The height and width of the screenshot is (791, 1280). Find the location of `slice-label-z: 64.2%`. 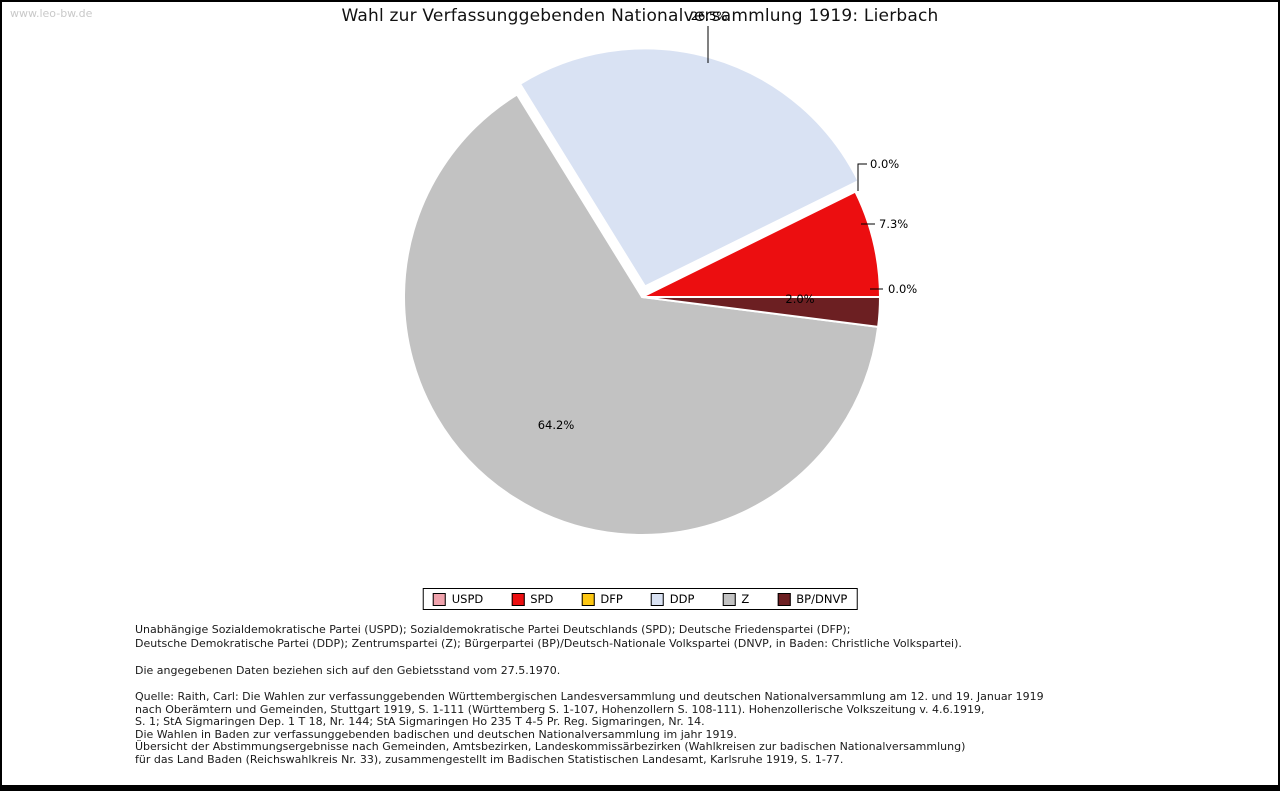

slice-label-z: 64.2% is located at coordinates (556, 425).